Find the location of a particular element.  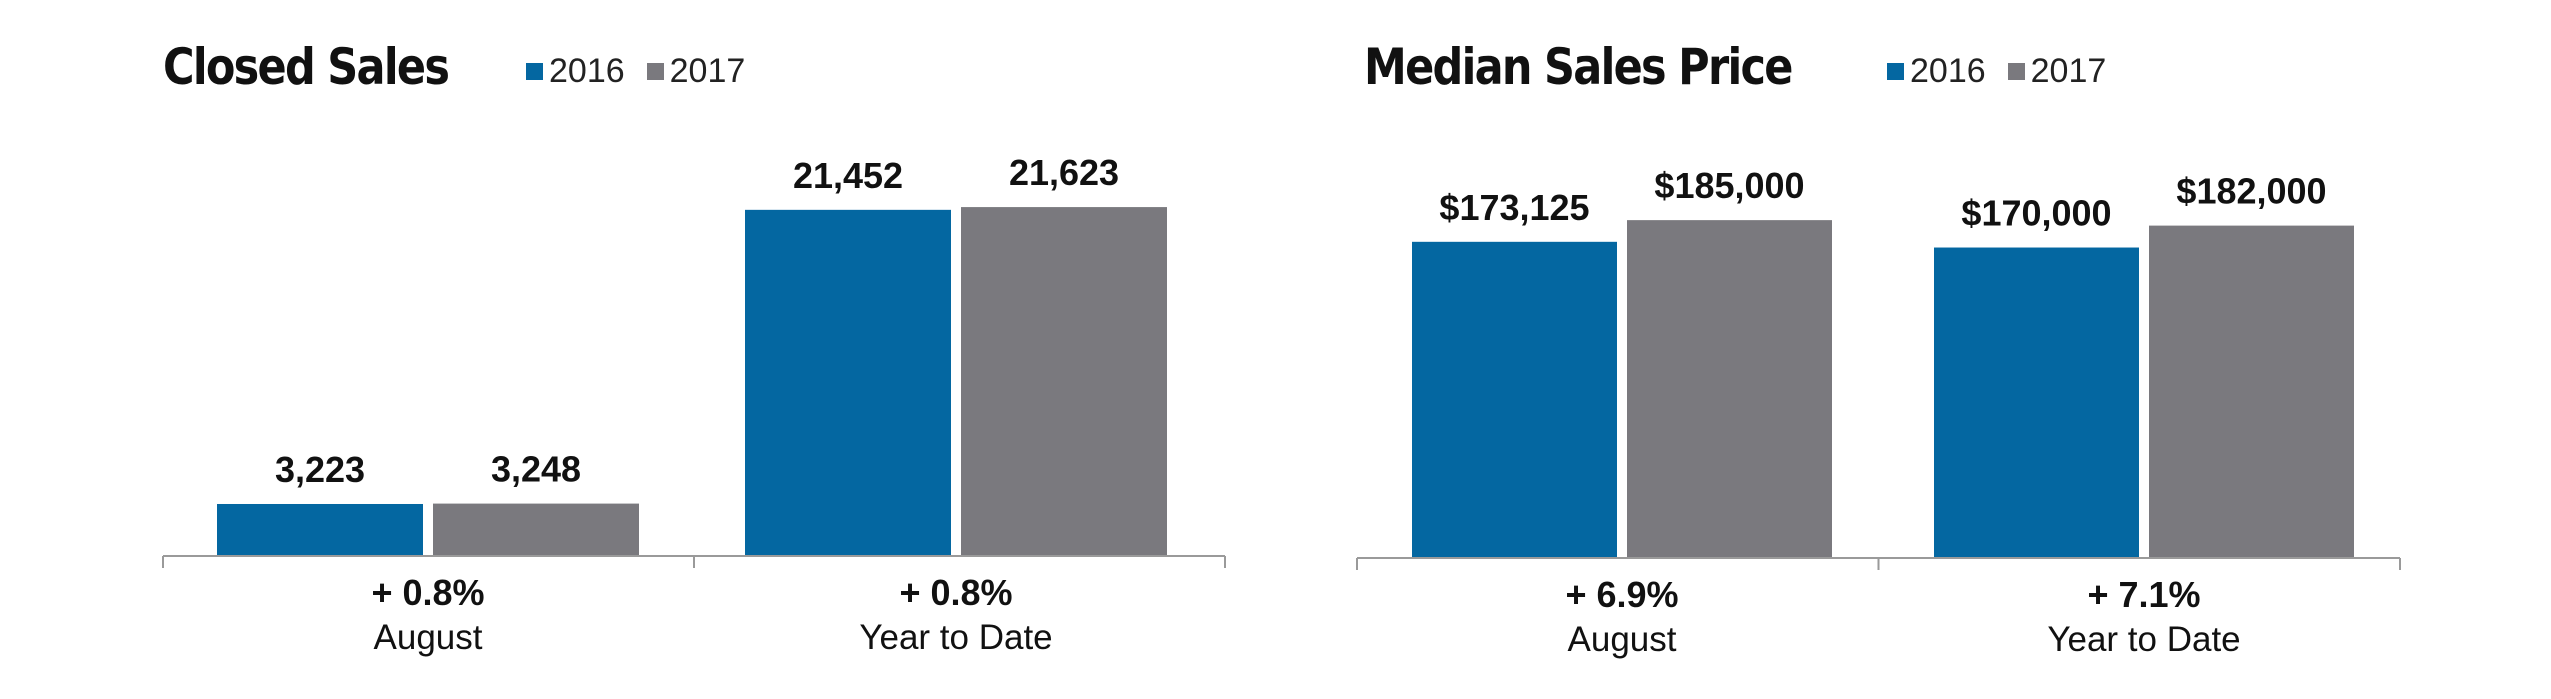

data-label: $170,000 is located at coordinates (2036, 213).